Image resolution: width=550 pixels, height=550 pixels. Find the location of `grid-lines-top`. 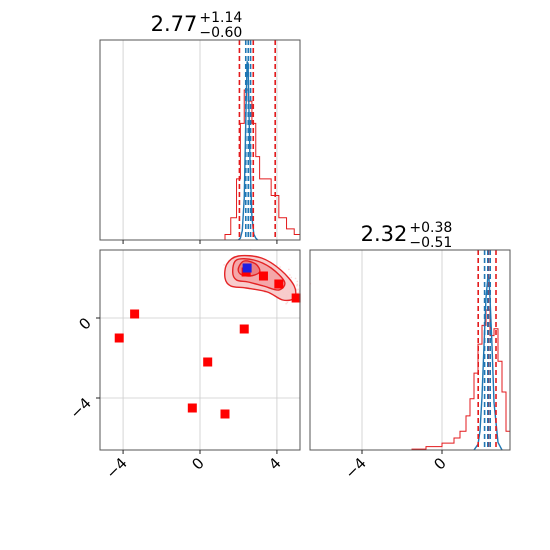

grid-lines-top is located at coordinates (200, 140).